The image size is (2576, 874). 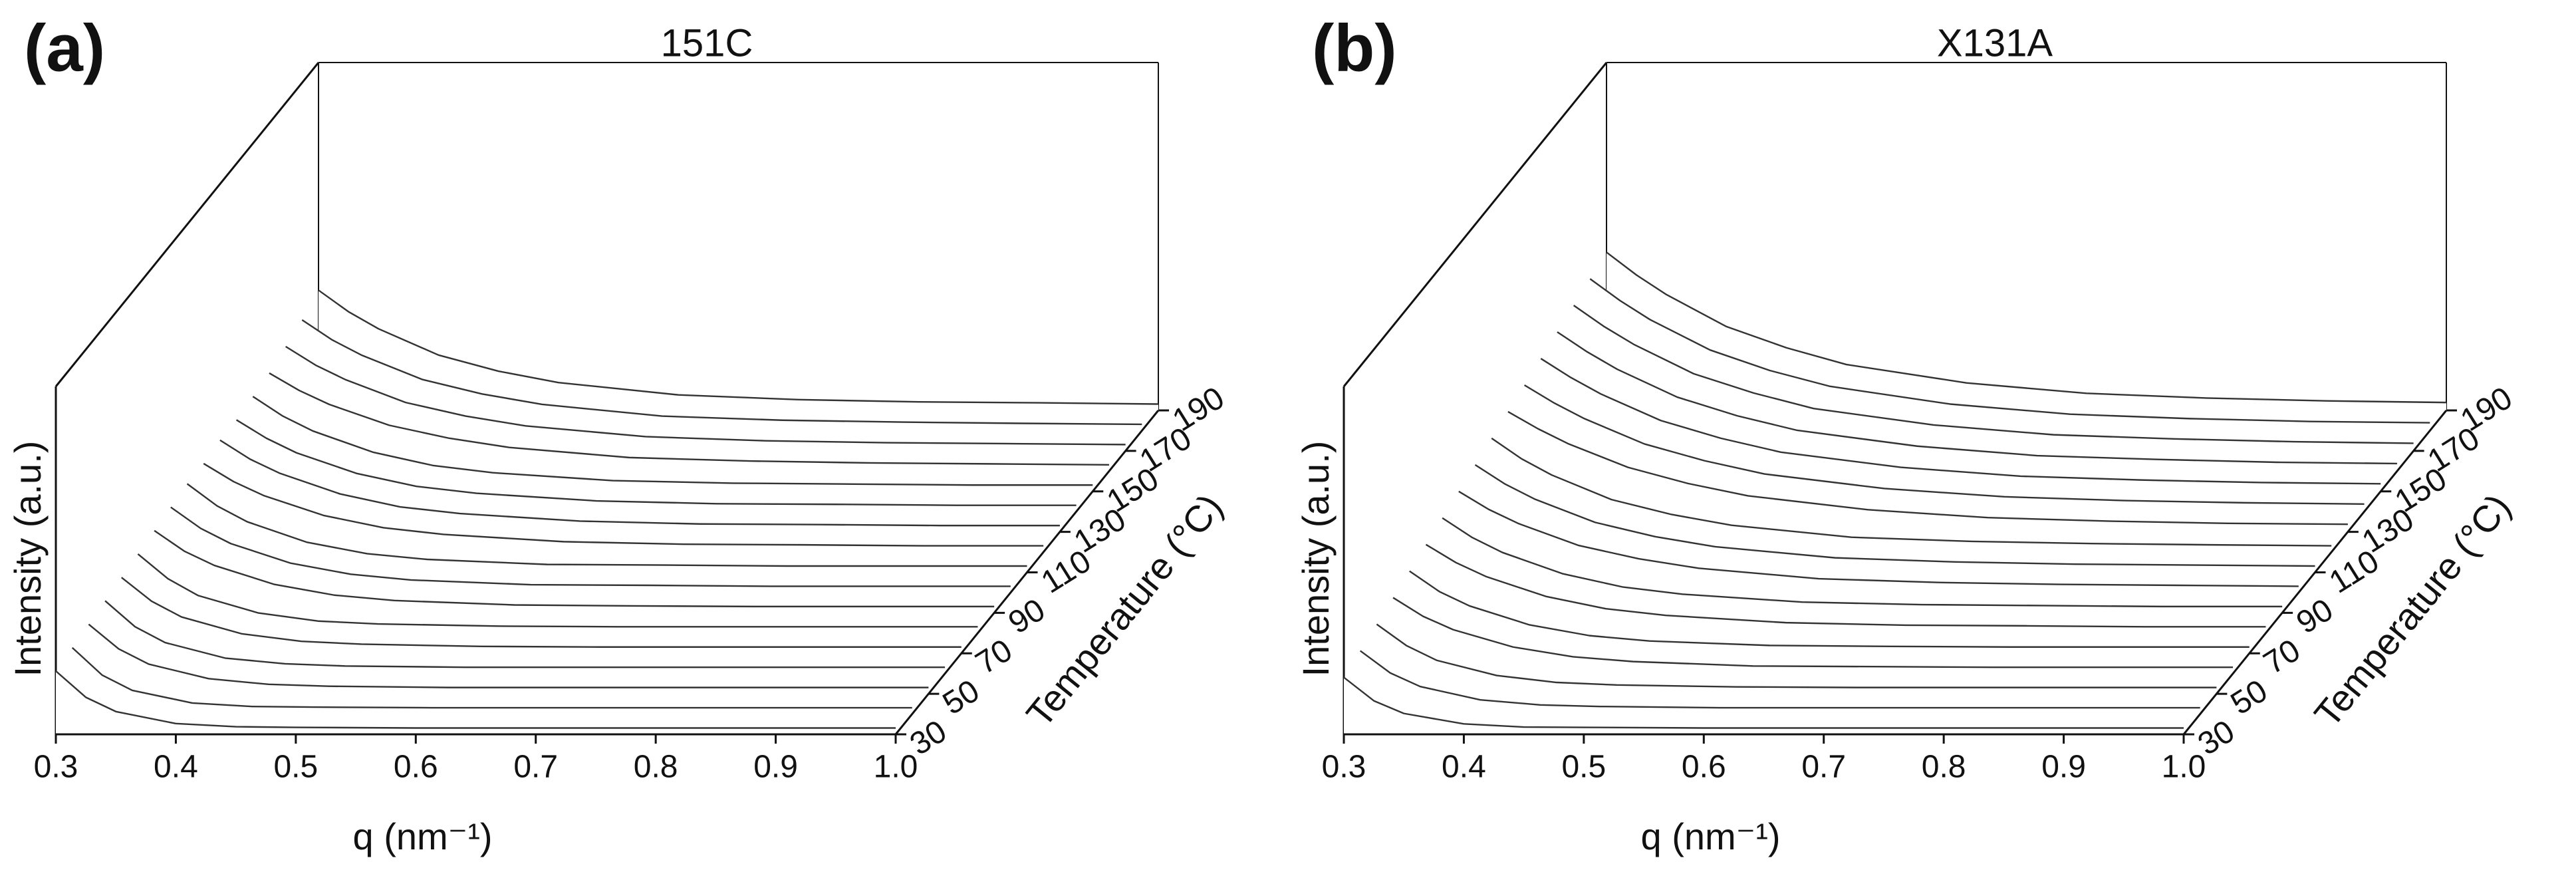 I want to click on panel-label: (a), so click(x=64, y=48).